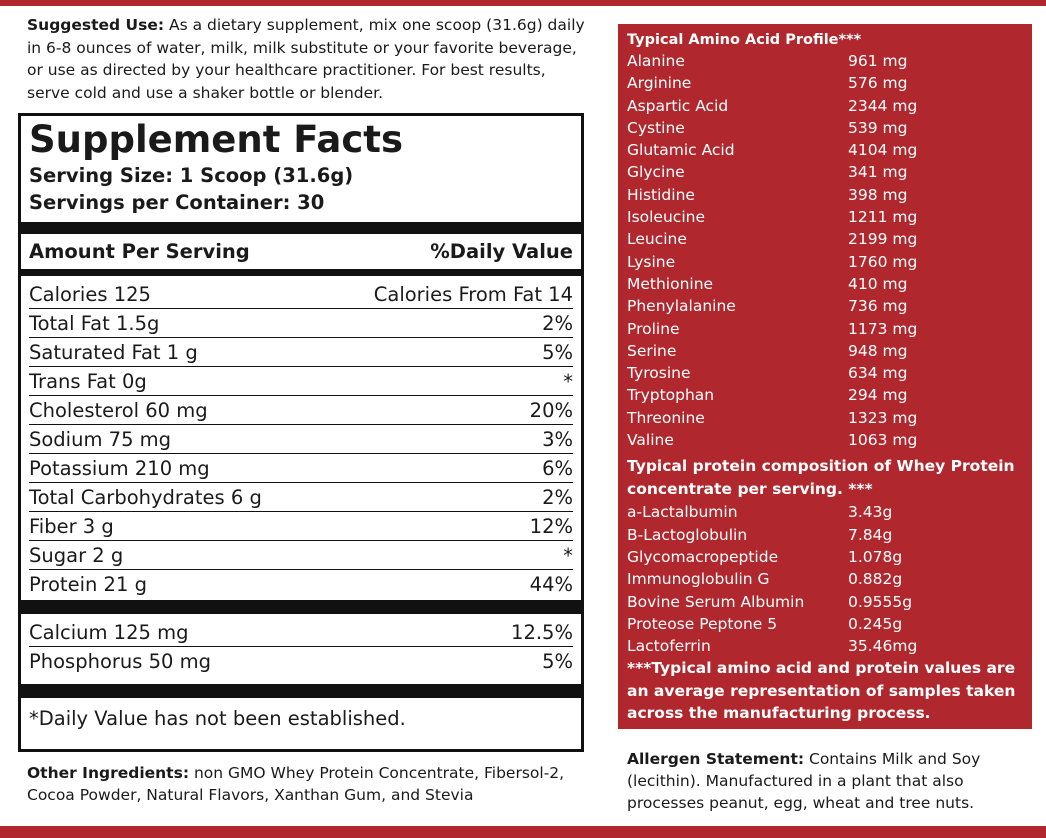 The image size is (1046, 838). What do you see at coordinates (825, 106) in the screenshot?
I see `amino-row: Aspartic Acid 2344 mg` at bounding box center [825, 106].